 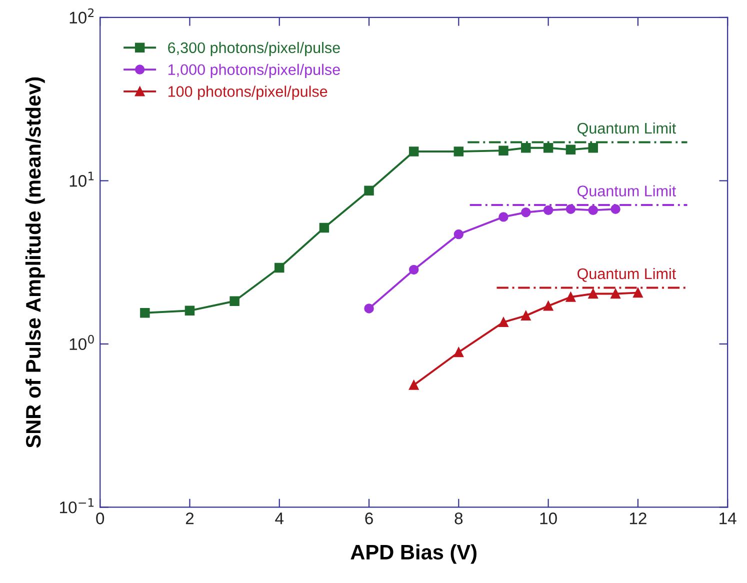 What do you see at coordinates (279, 518) in the screenshot?
I see `x-tick-label: 4` at bounding box center [279, 518].